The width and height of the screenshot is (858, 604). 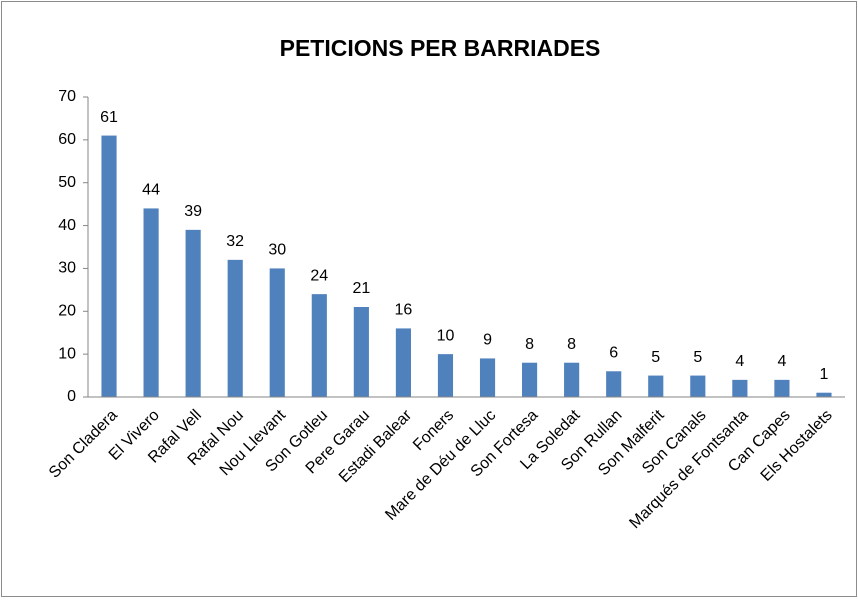 What do you see at coordinates (67, 225) in the screenshot?
I see `y-tick-label: 40` at bounding box center [67, 225].